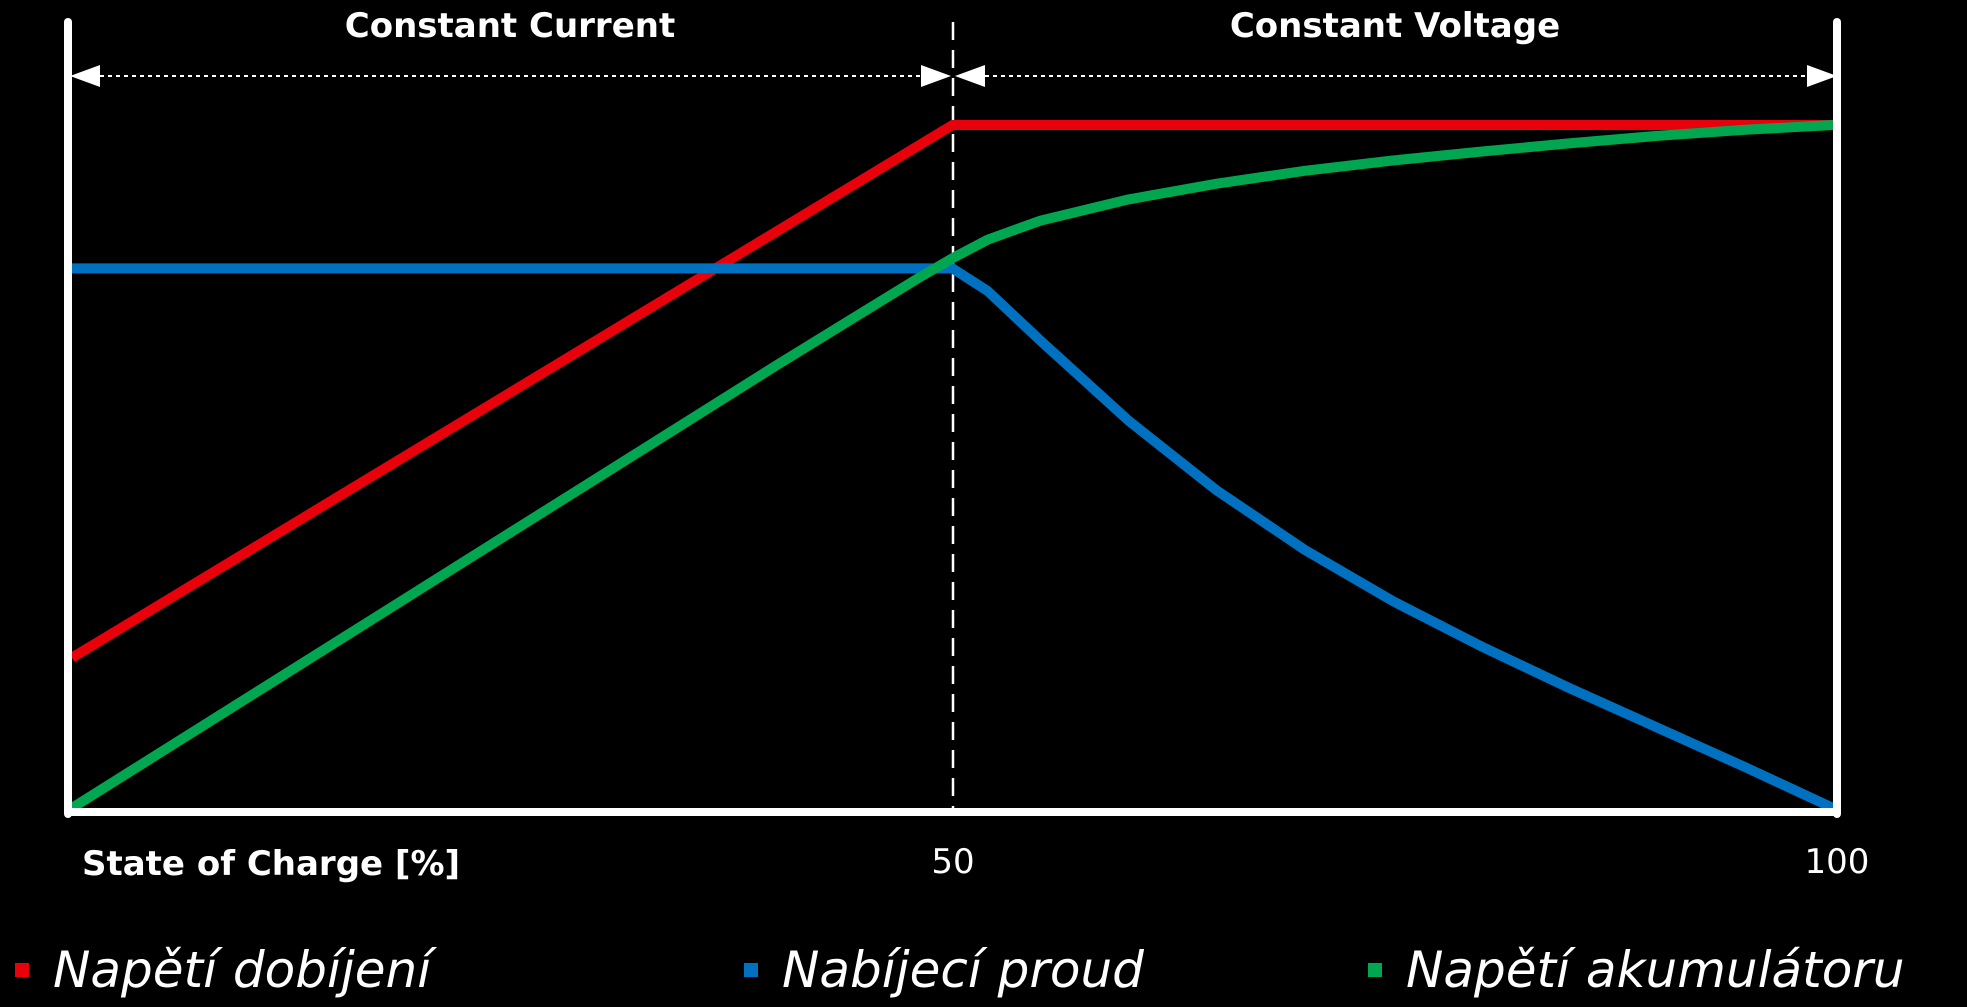 This screenshot has width=1967, height=1007. I want to click on x-axis-label: State of Charge [%], so click(271, 864).